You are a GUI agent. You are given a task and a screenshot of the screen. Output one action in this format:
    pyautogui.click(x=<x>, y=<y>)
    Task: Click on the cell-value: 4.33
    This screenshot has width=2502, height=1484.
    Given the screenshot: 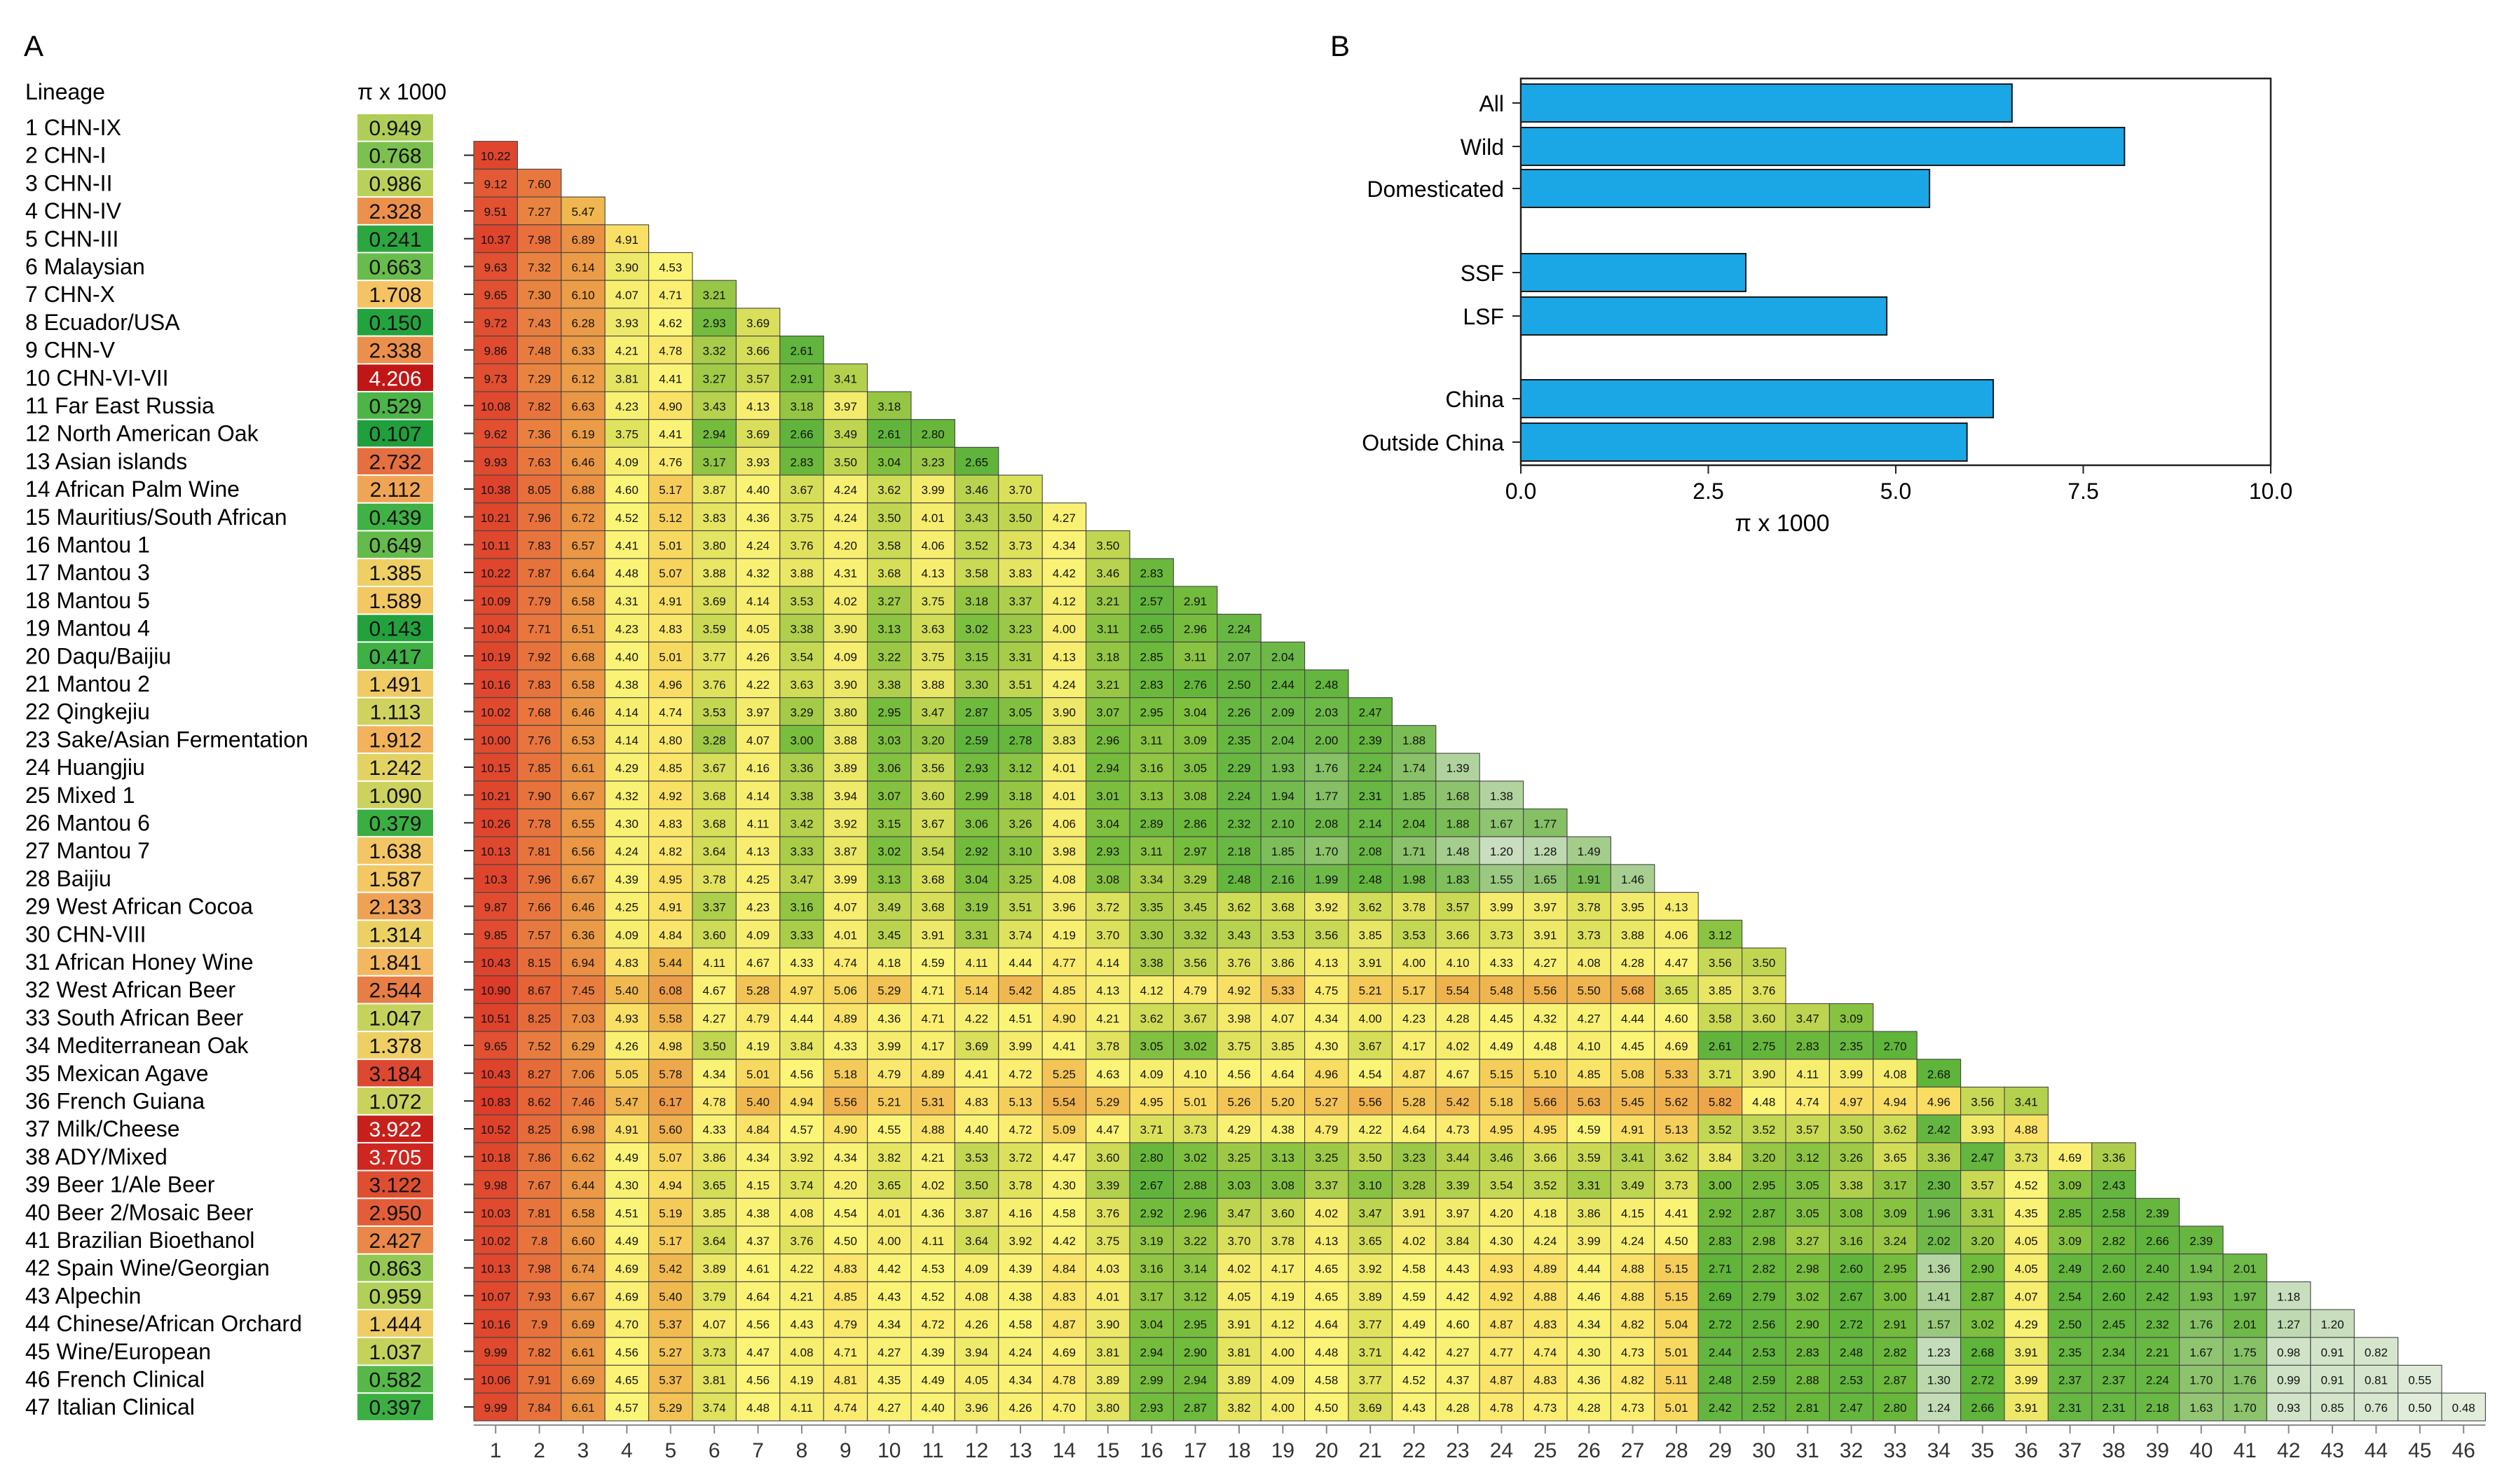 What is the action you would take?
    pyautogui.click(x=714, y=1129)
    